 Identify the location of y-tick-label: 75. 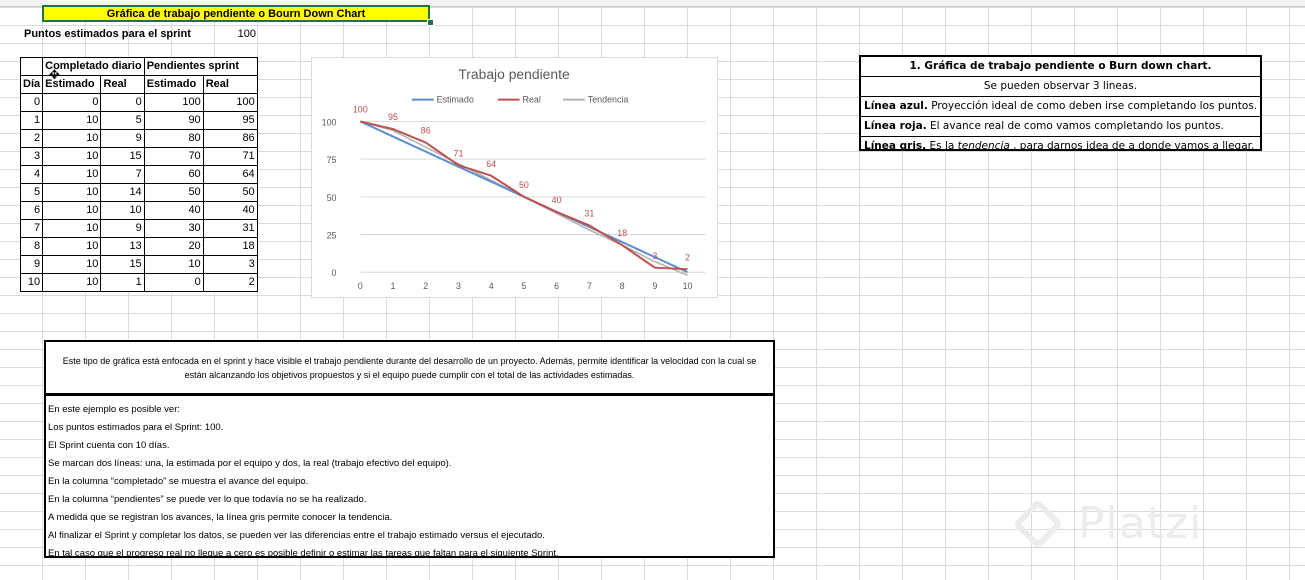
(332, 160).